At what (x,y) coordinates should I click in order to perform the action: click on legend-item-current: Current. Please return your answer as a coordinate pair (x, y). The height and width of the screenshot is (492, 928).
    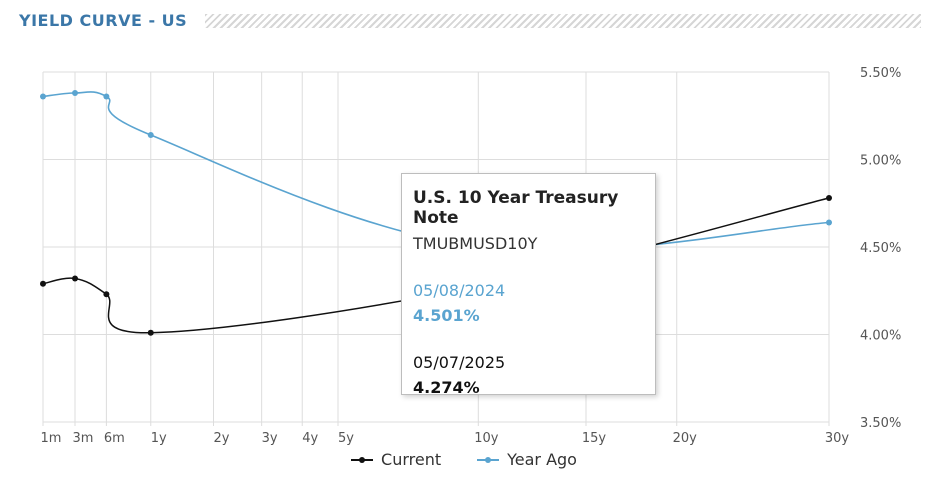
    Looking at the image, I should click on (396, 459).